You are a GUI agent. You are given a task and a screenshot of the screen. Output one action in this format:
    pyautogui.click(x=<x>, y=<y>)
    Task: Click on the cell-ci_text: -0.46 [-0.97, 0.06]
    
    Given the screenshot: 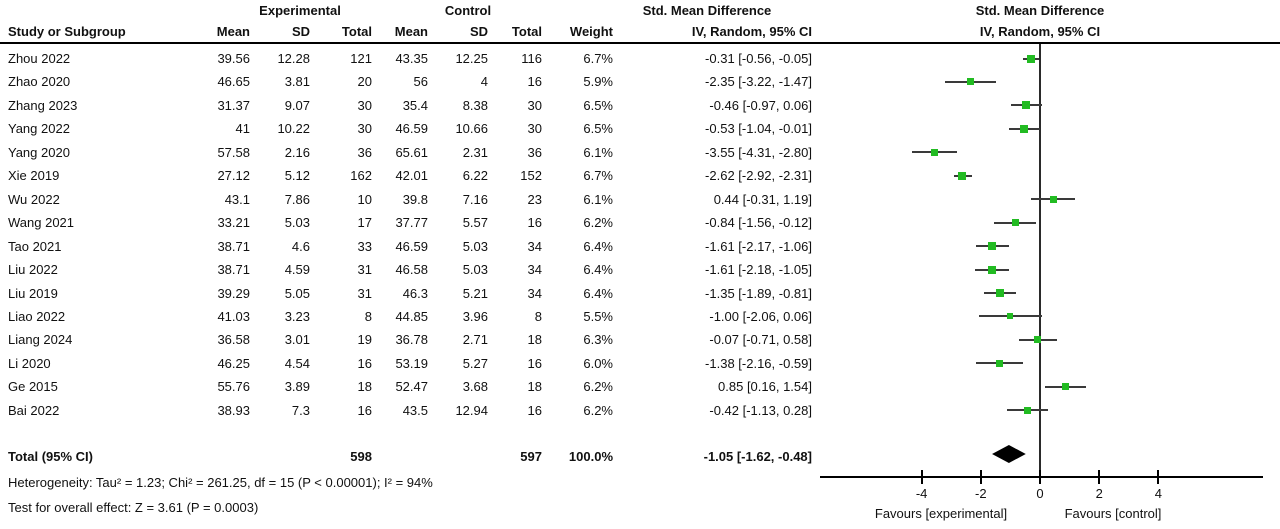 What is the action you would take?
    pyautogui.click(x=760, y=105)
    